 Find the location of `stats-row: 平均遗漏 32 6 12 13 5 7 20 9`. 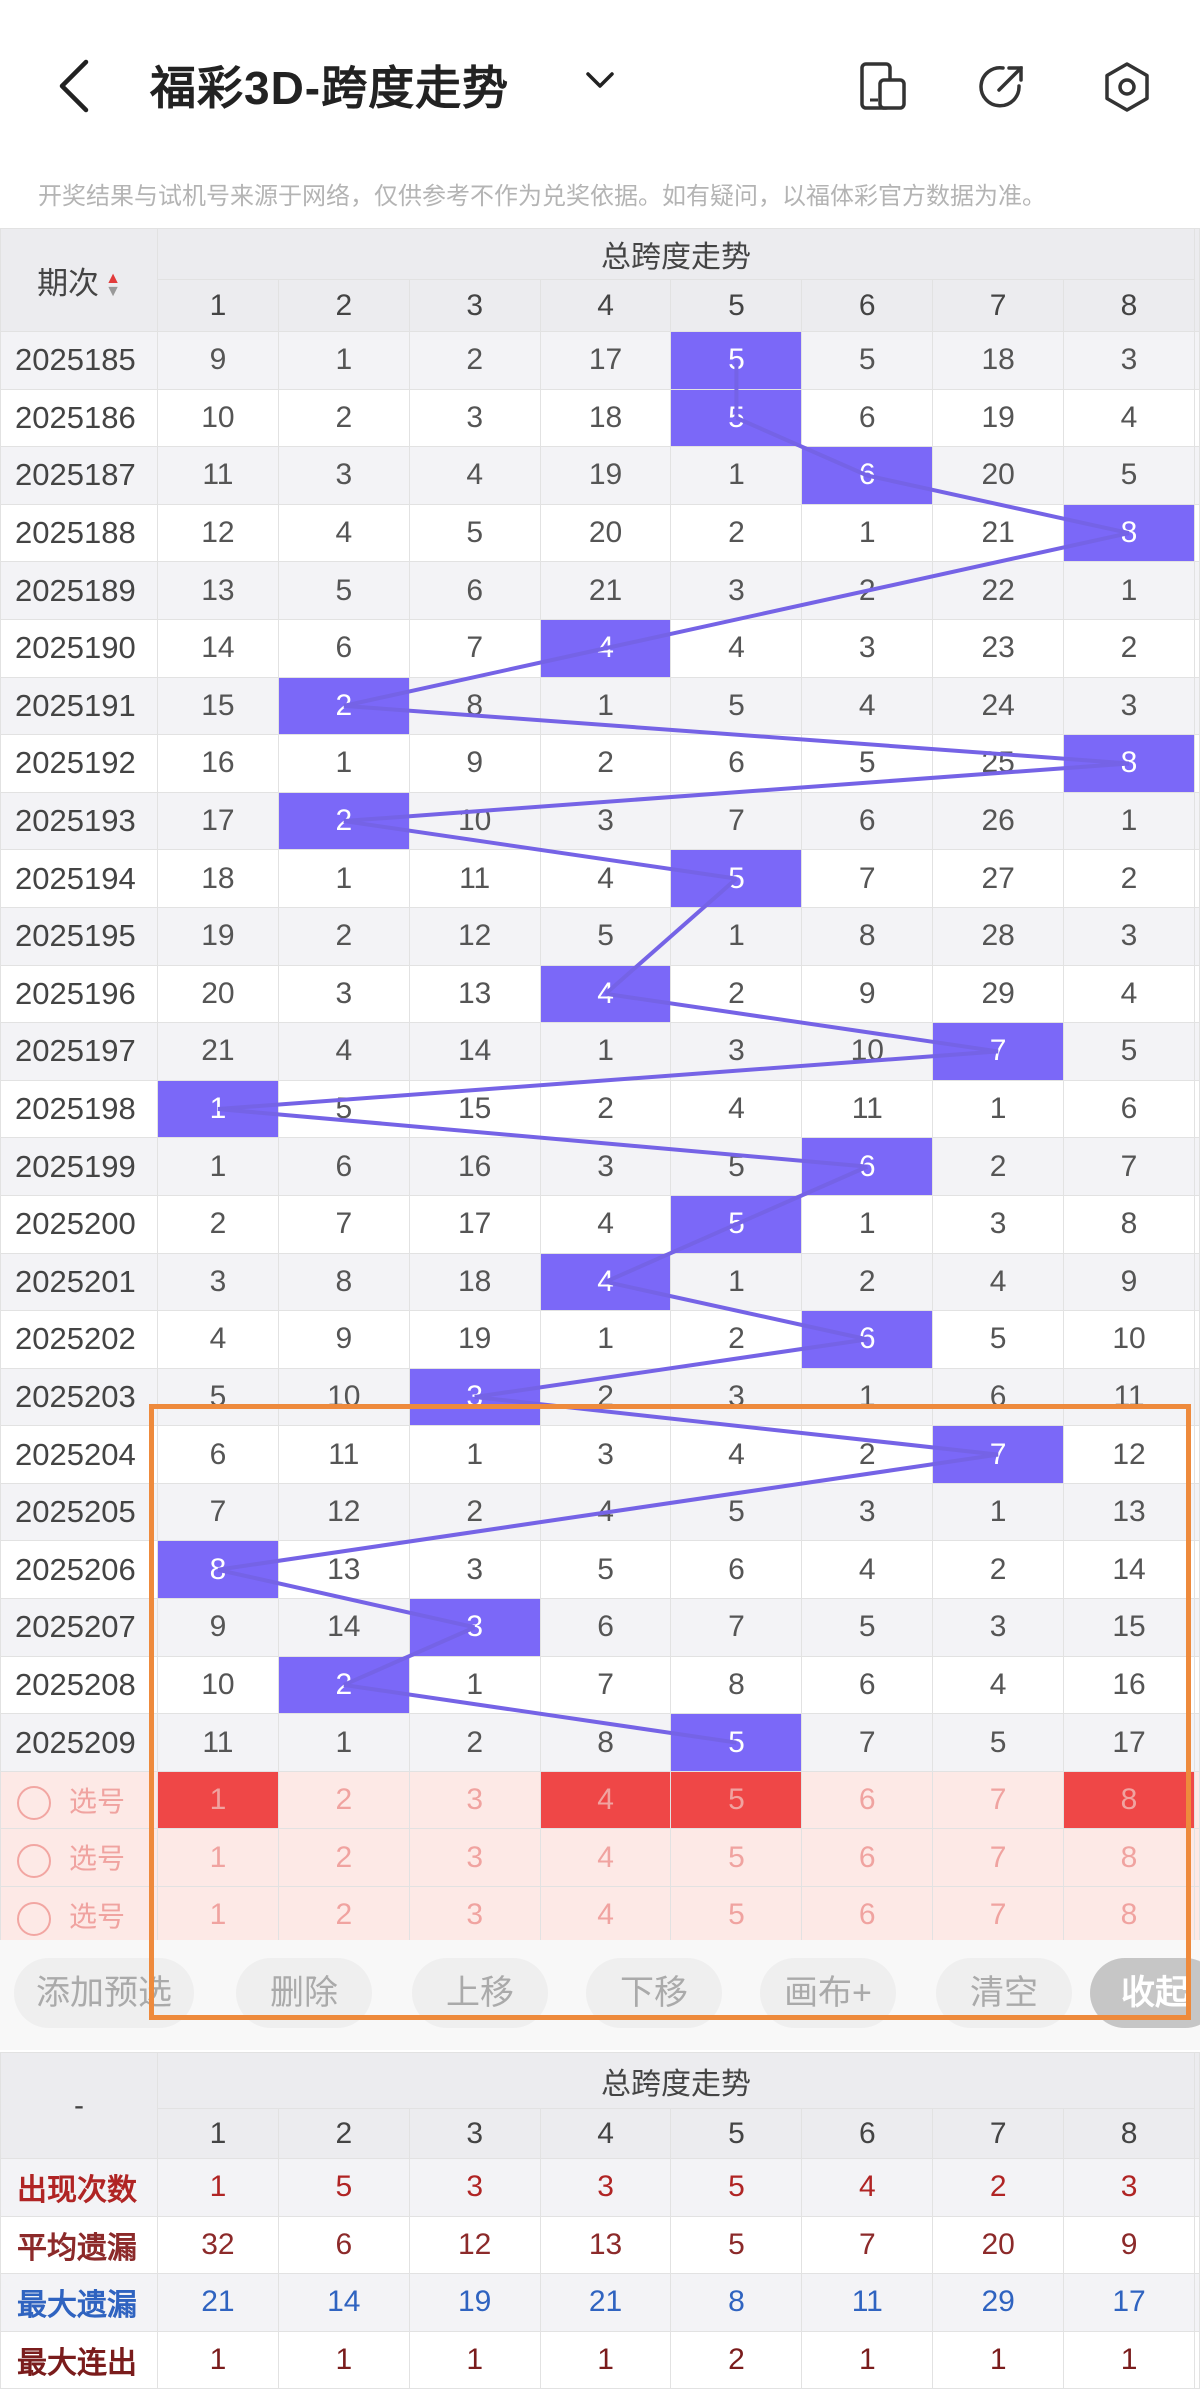

stats-row: 平均遗漏 32 6 12 13 5 7 20 9 is located at coordinates (600, 2245).